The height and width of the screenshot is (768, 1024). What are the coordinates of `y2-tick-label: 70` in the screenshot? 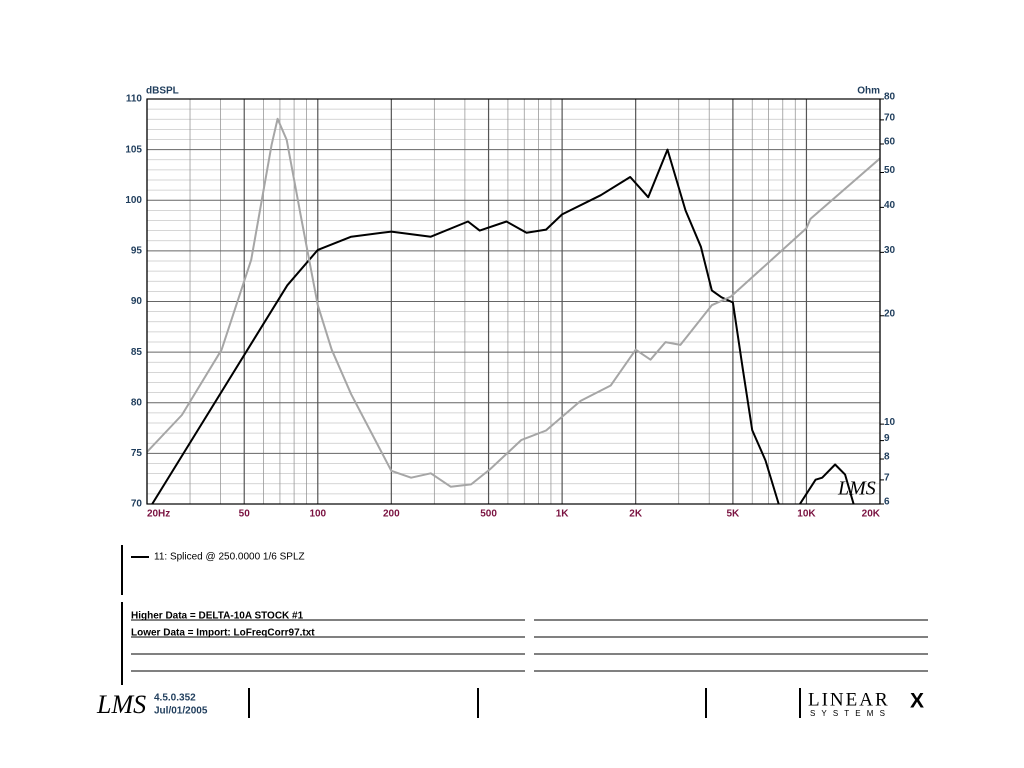 It's located at (890, 118).